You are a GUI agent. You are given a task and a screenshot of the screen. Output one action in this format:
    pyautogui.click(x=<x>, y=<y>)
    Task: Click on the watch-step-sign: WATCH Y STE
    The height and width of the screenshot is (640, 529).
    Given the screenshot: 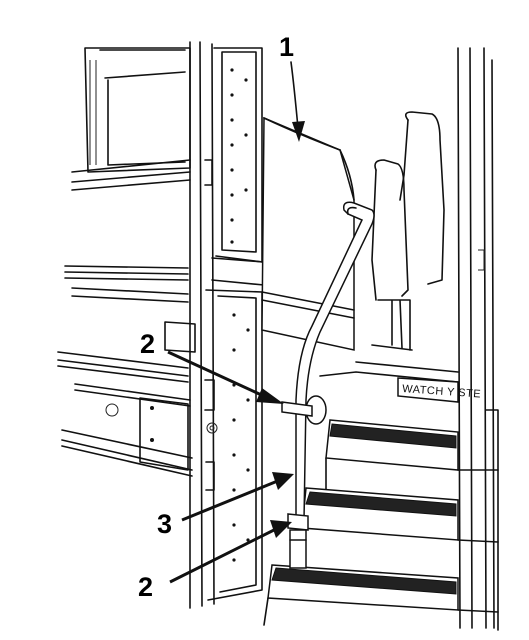 What is the action you would take?
    pyautogui.click(x=442, y=391)
    